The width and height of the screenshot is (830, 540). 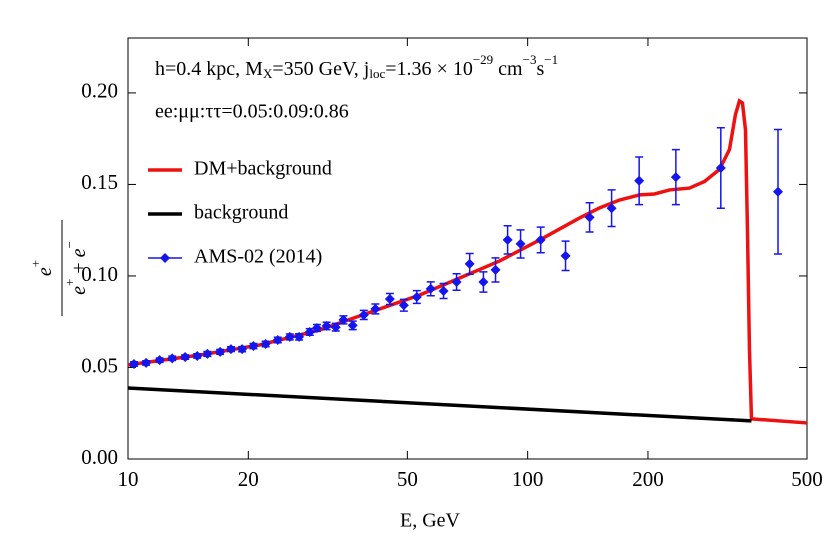 What do you see at coordinates (528, 479) in the screenshot?
I see `x-tick-label: 100` at bounding box center [528, 479].